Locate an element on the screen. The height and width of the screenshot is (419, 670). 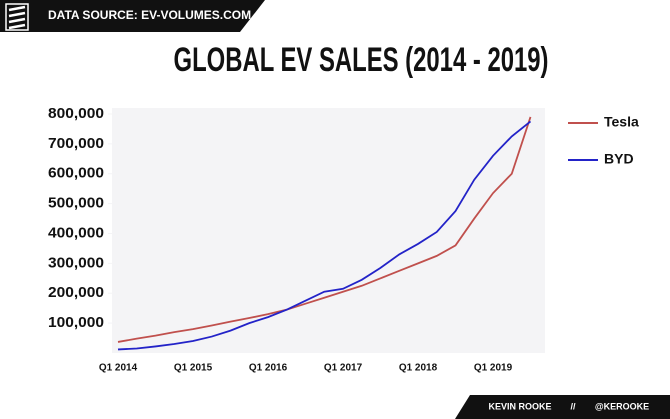
y-tick-label: 400,000 is located at coordinates (76, 232).